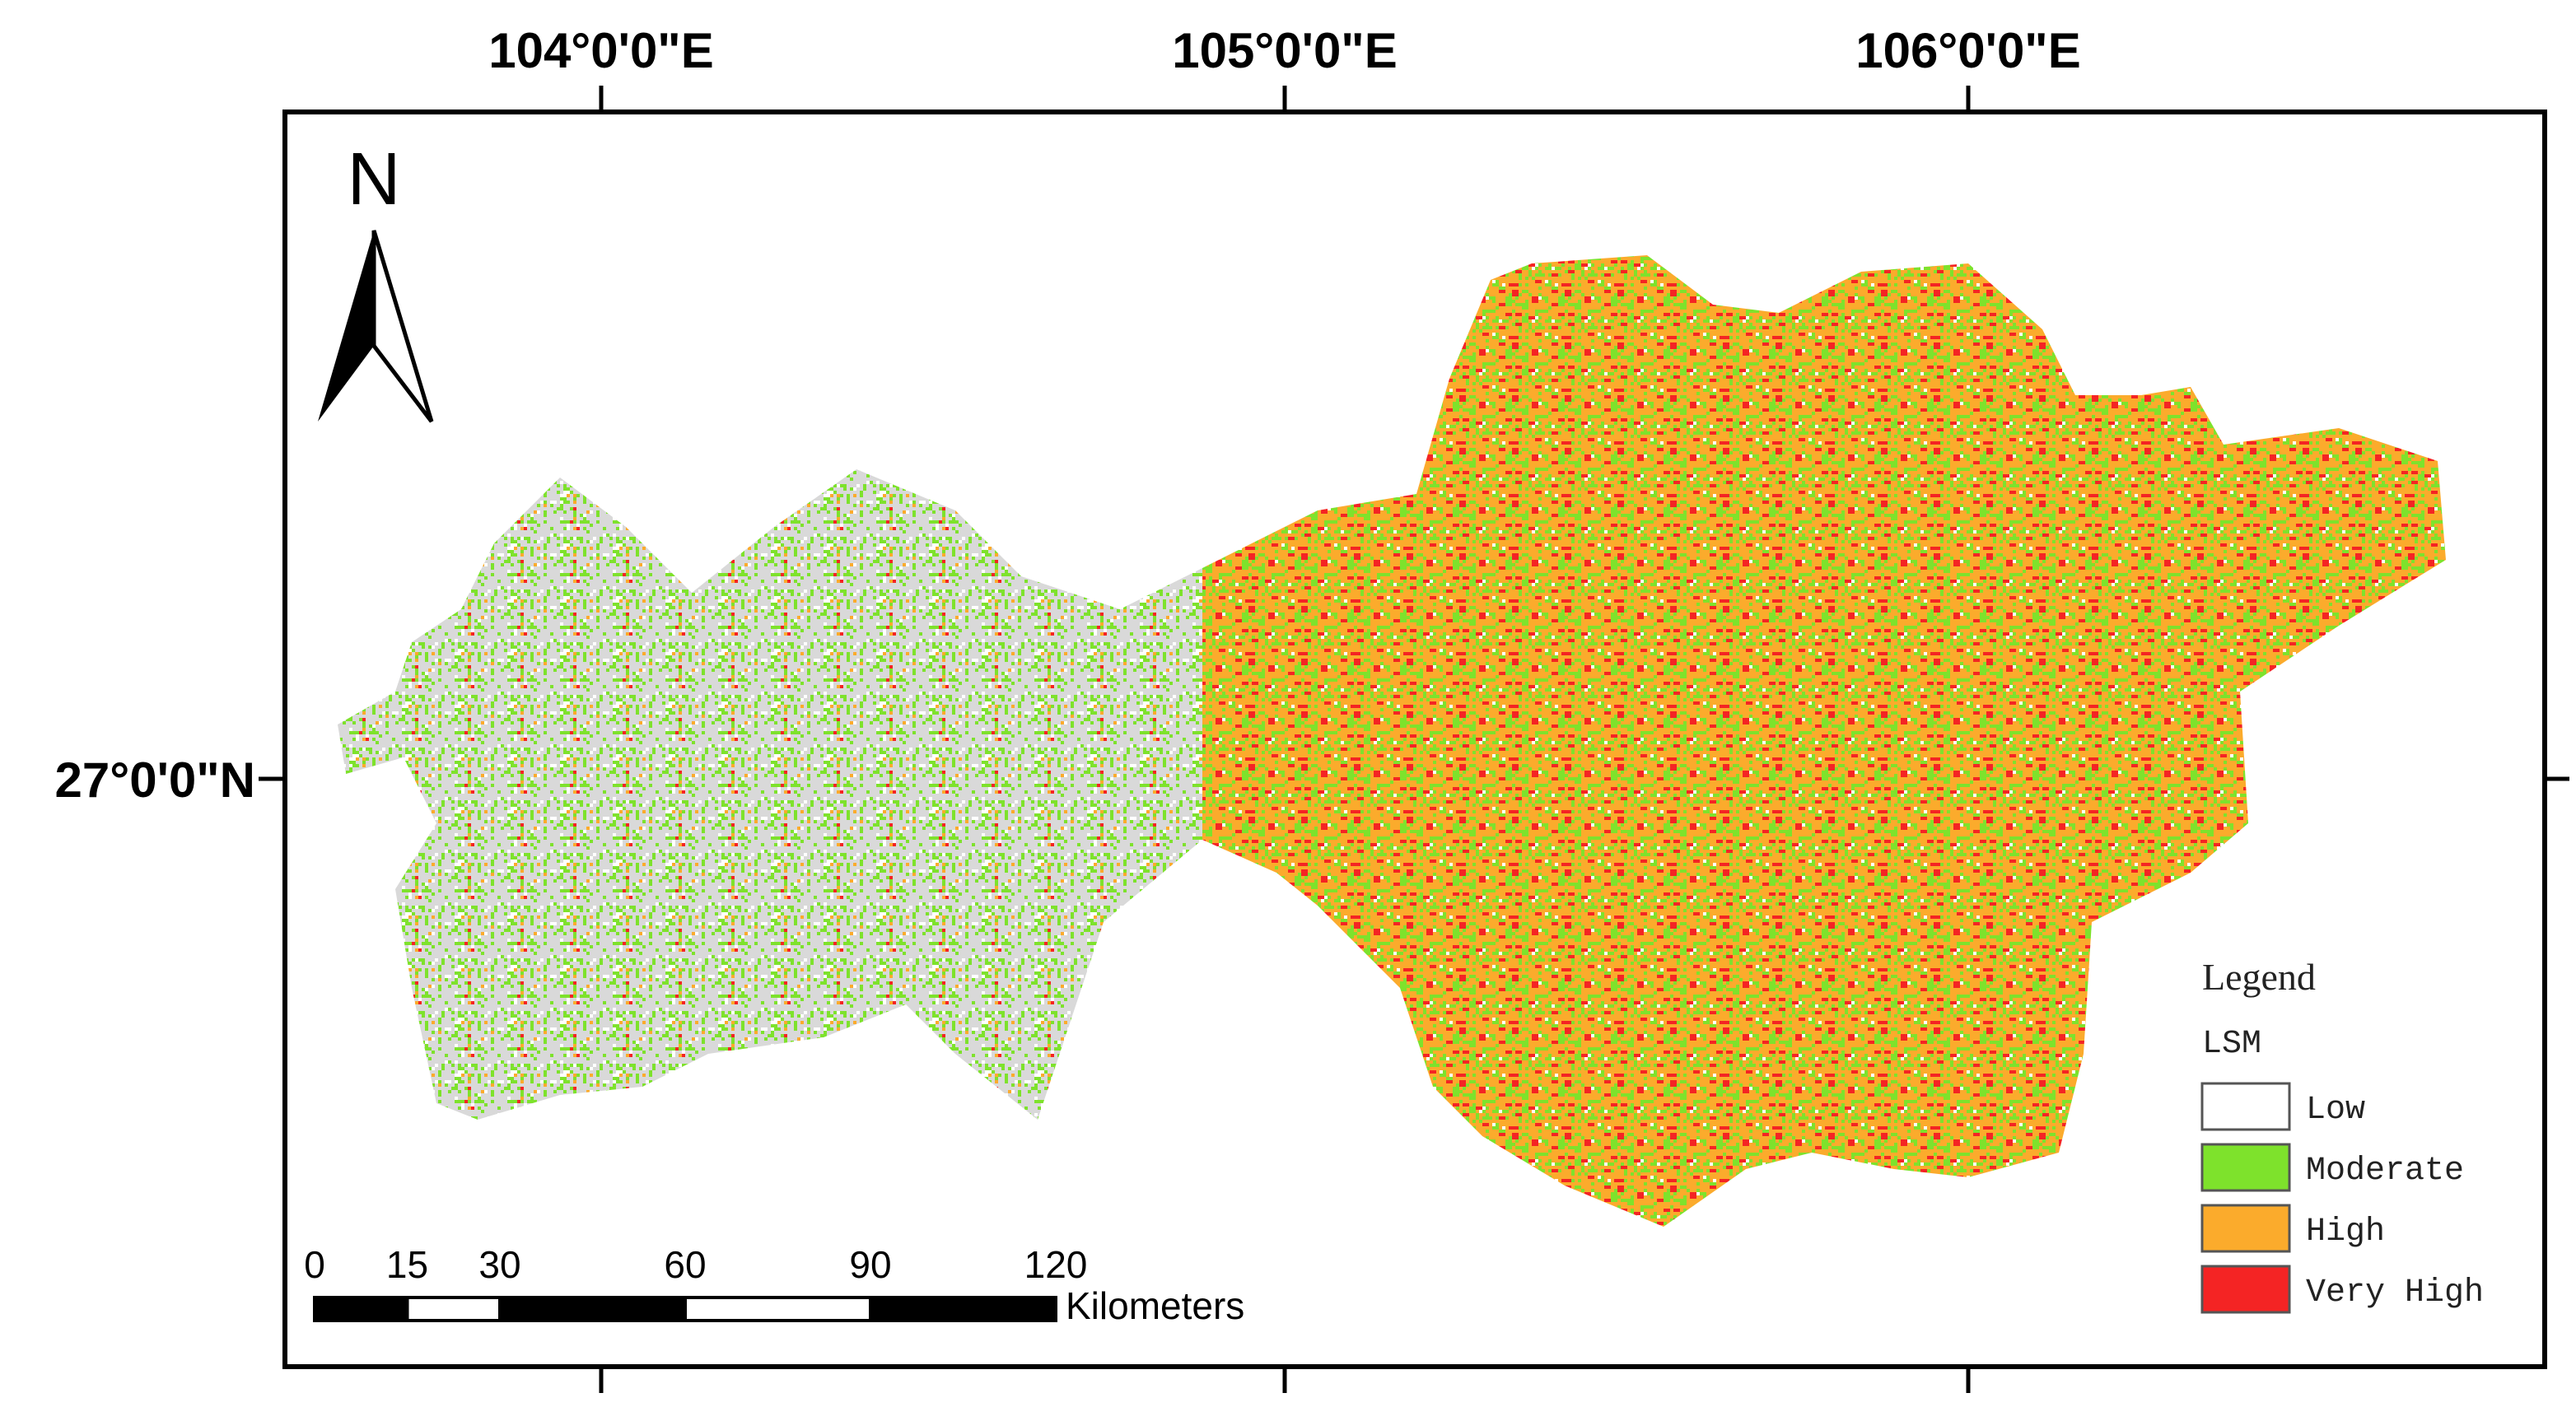 The image size is (2576, 1407). What do you see at coordinates (1056, 1264) in the screenshot?
I see `scale-label: 120` at bounding box center [1056, 1264].